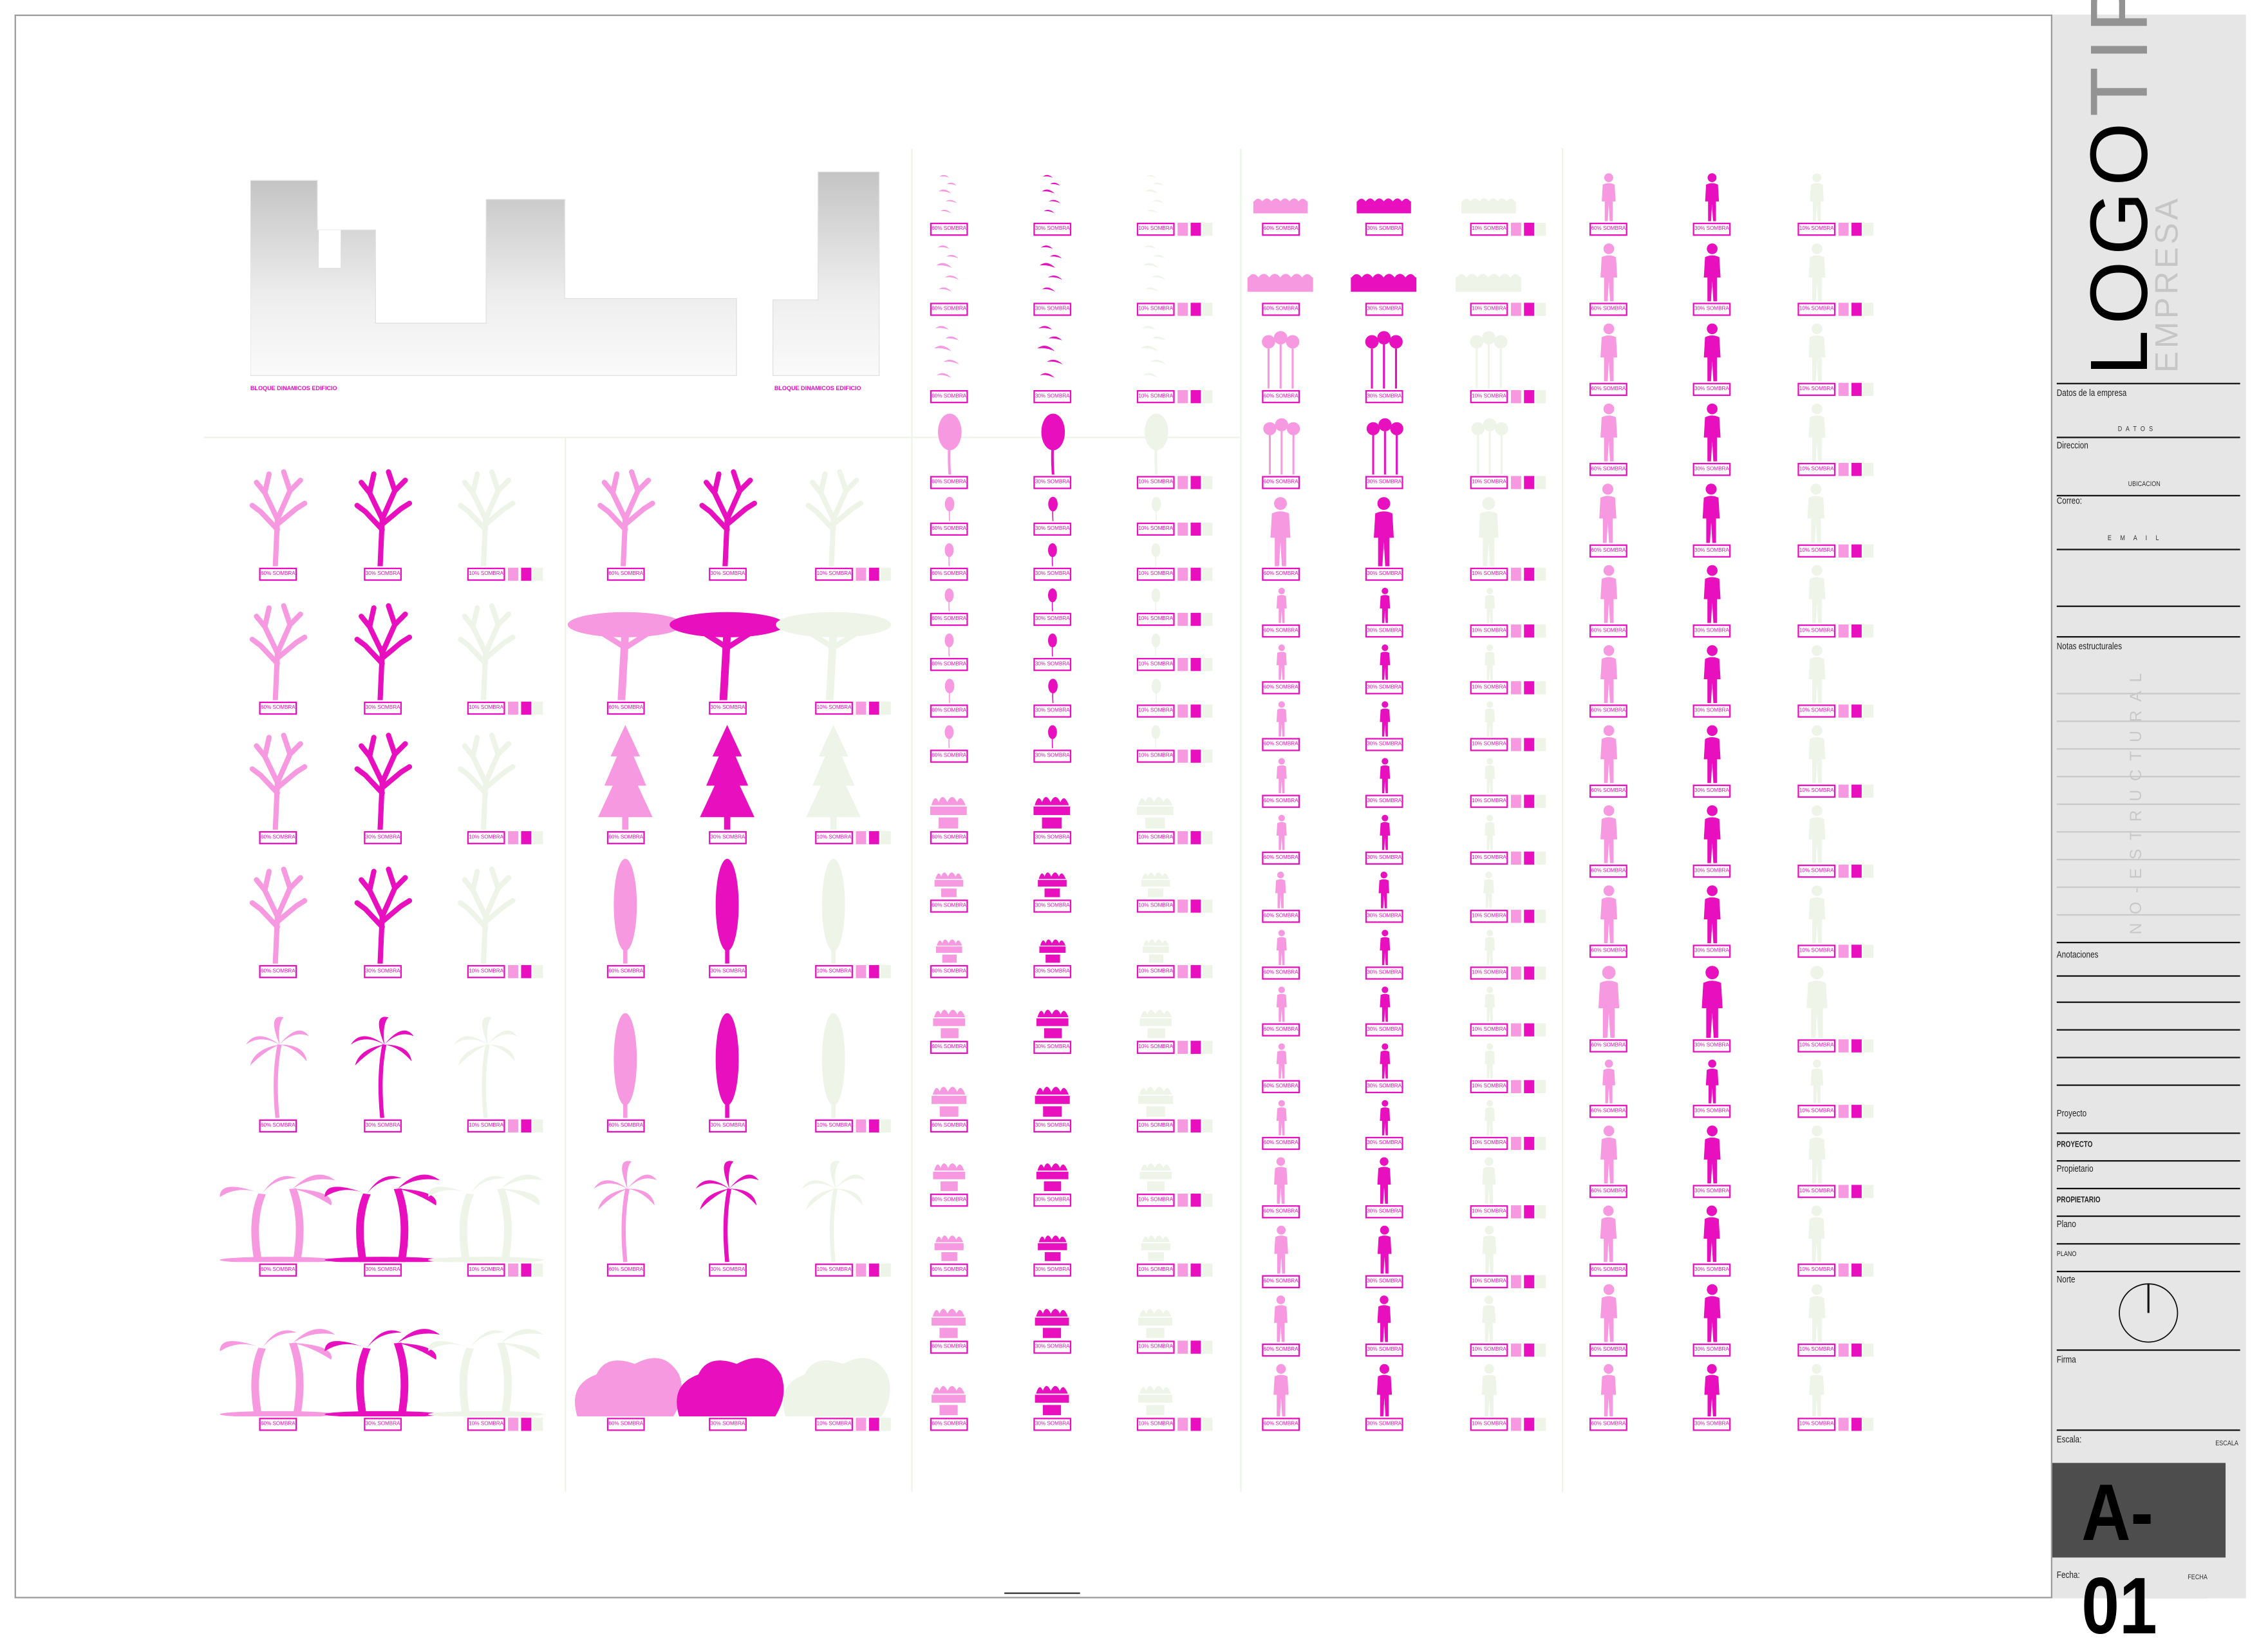 The width and height of the screenshot is (2259, 1652). What do you see at coordinates (834, 777) in the screenshot?
I see `conifer-icon` at bounding box center [834, 777].